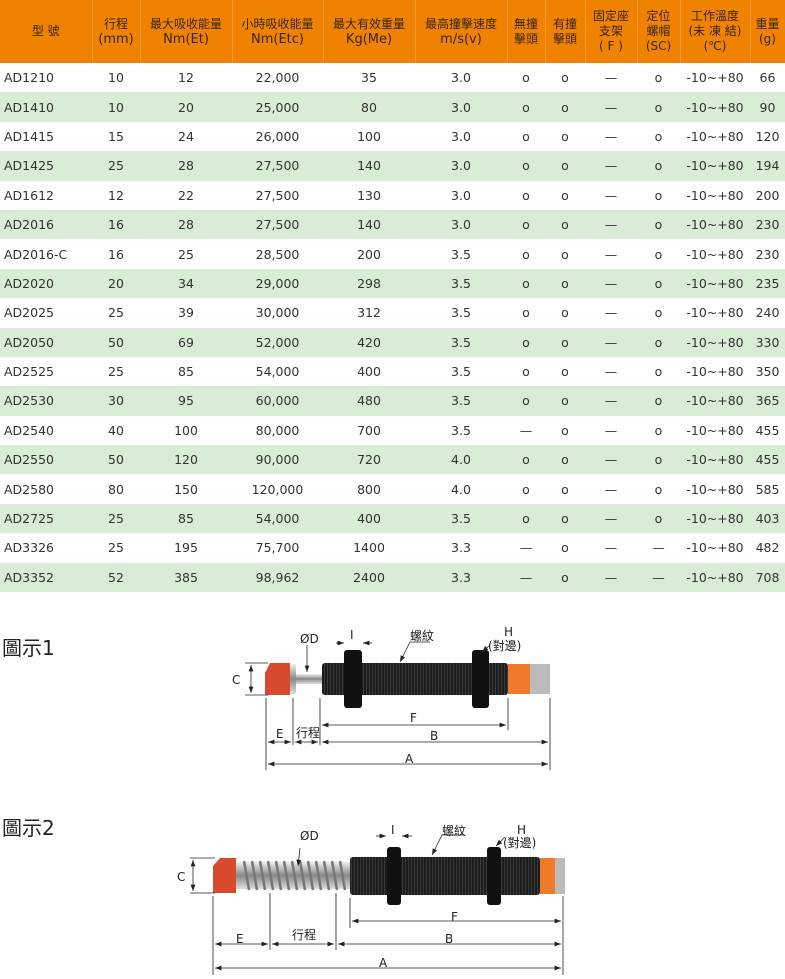 The height and width of the screenshot is (979, 785). What do you see at coordinates (767, 489) in the screenshot?
I see `table-cell: 585` at bounding box center [767, 489].